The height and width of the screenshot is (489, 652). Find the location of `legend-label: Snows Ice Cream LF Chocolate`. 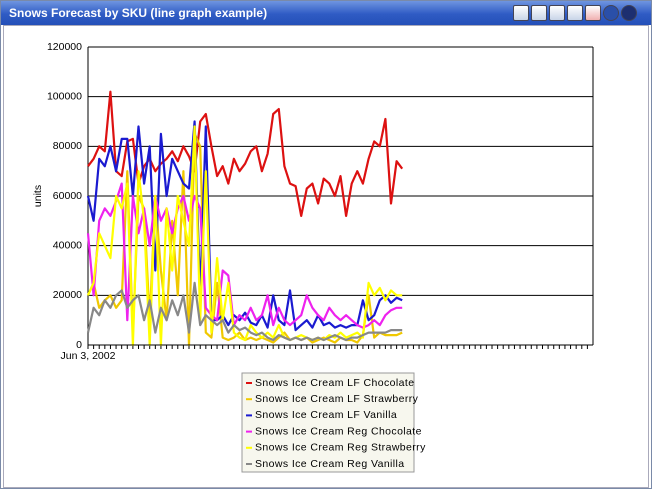

legend-label: Snows Ice Cream LF Chocolate is located at coordinates (334, 383).